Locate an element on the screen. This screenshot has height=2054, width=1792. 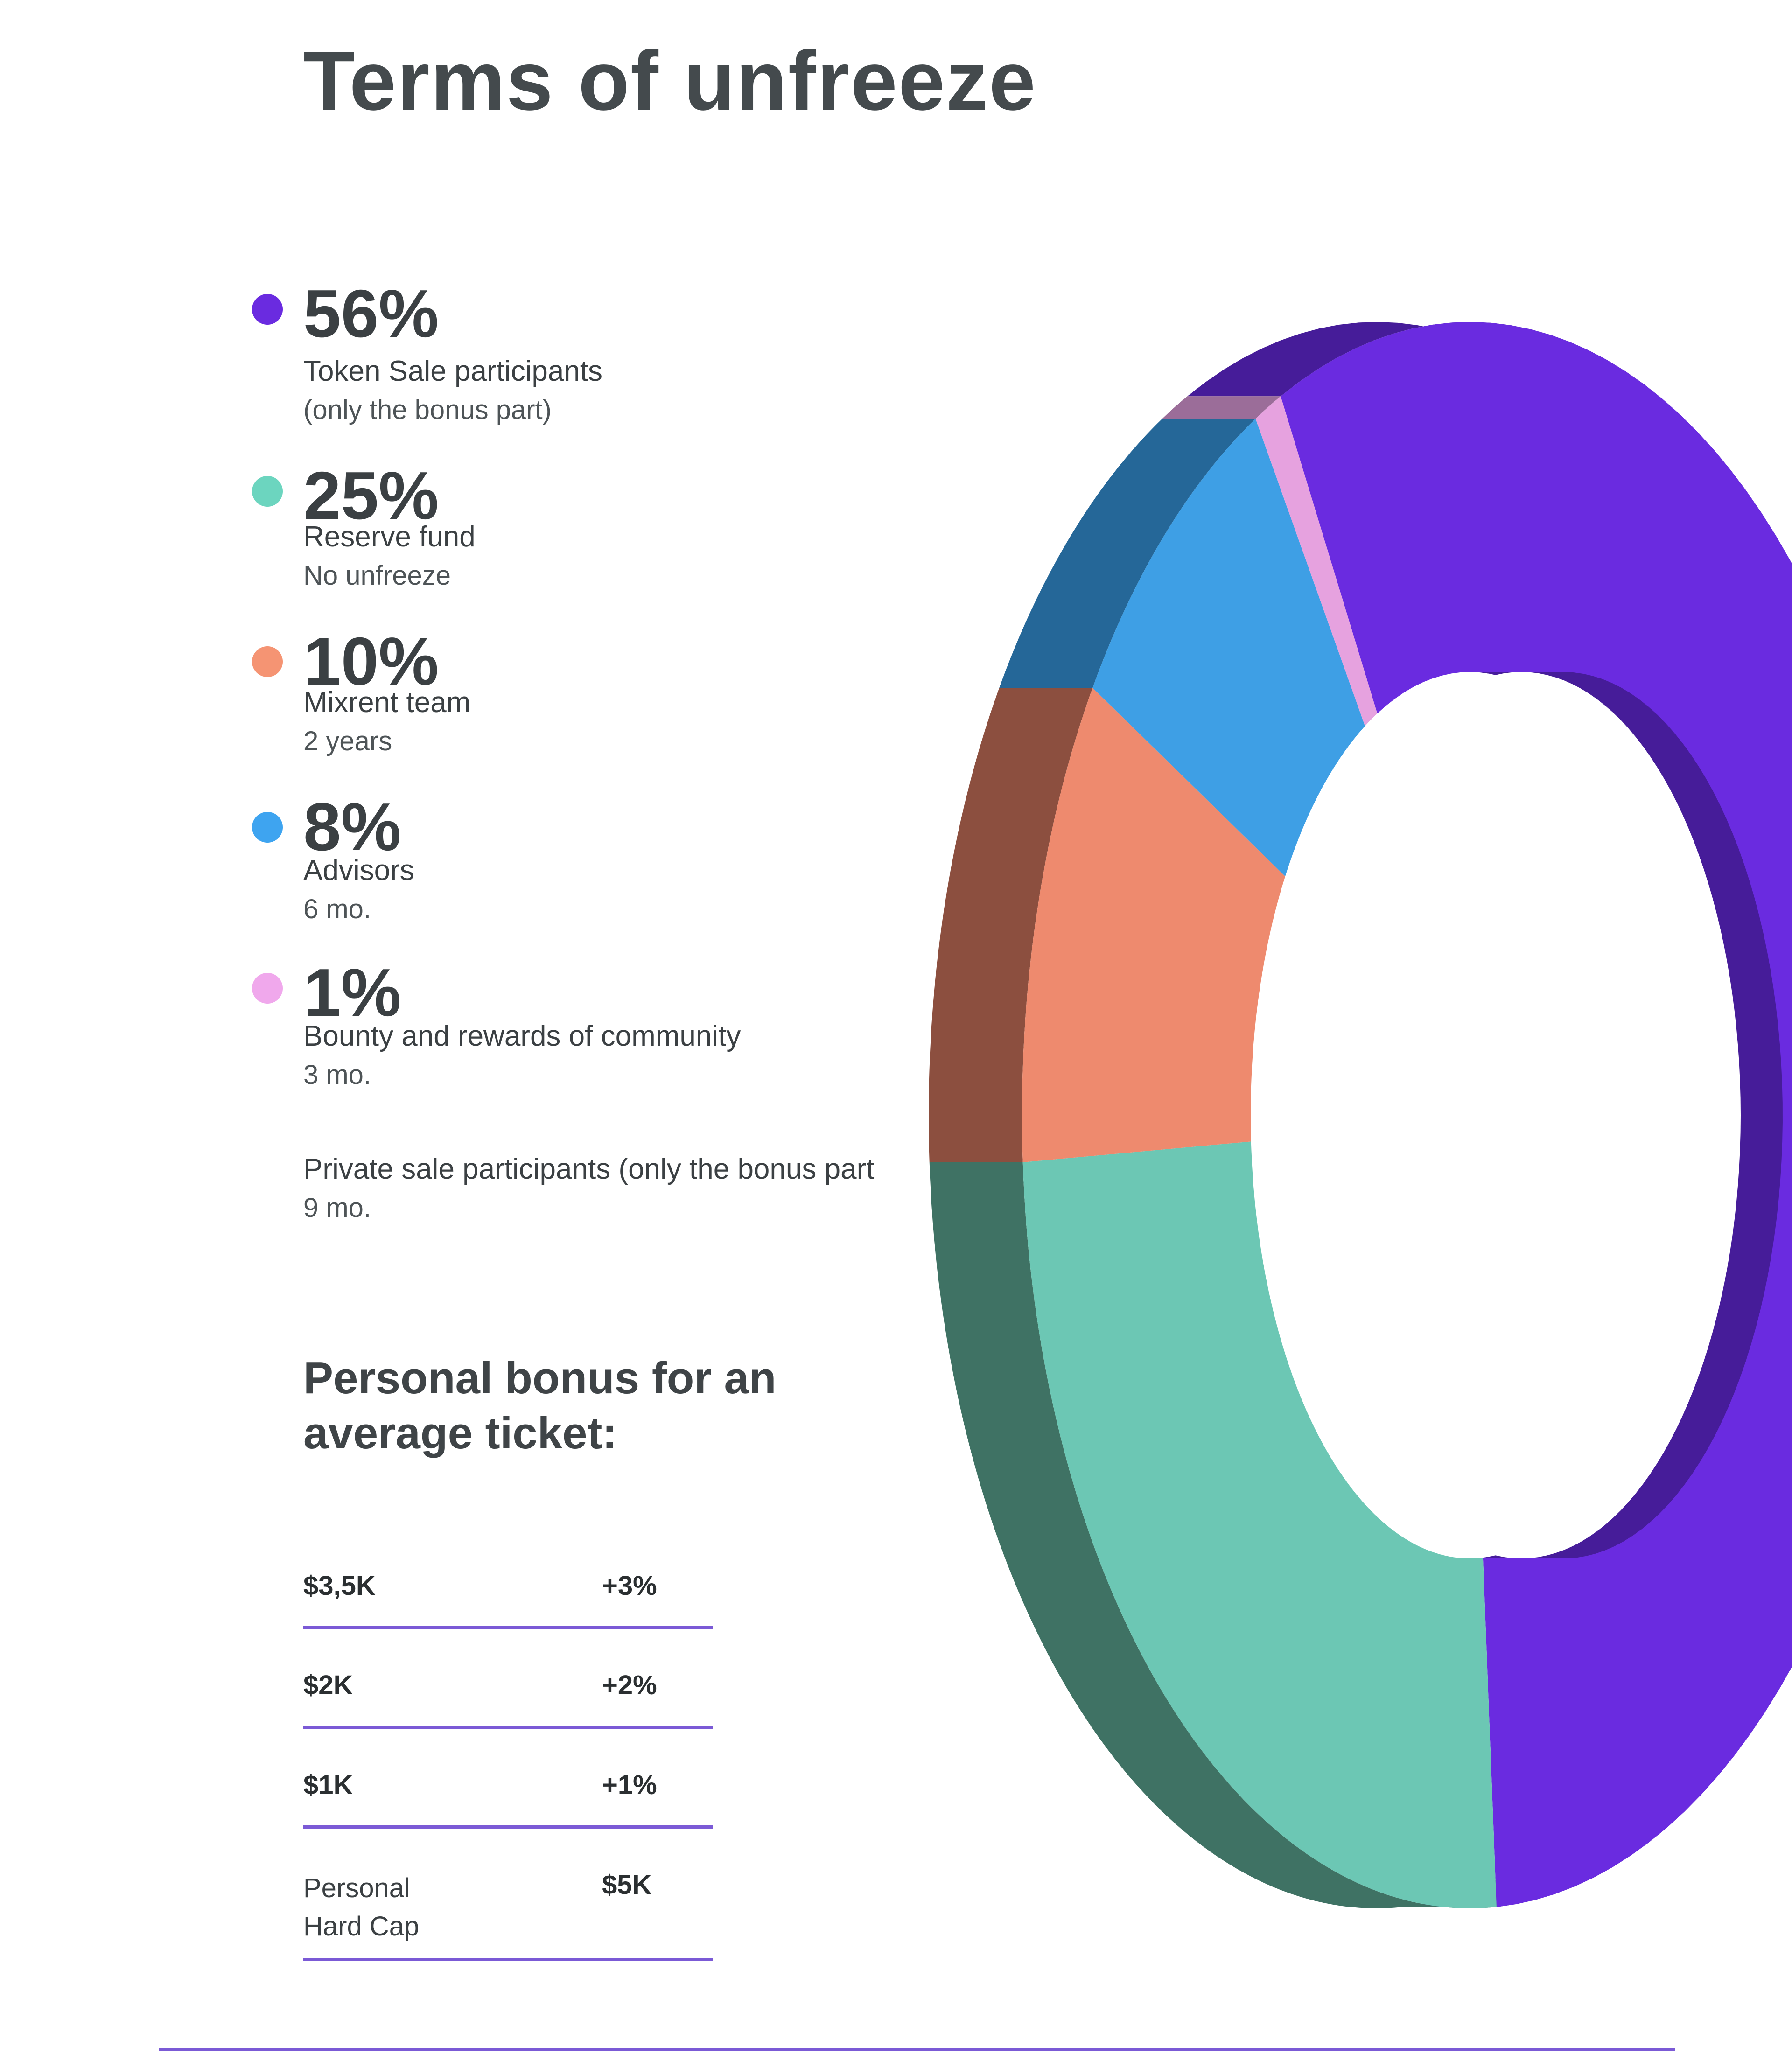
legend-dot-token-sale is located at coordinates (267, 309).